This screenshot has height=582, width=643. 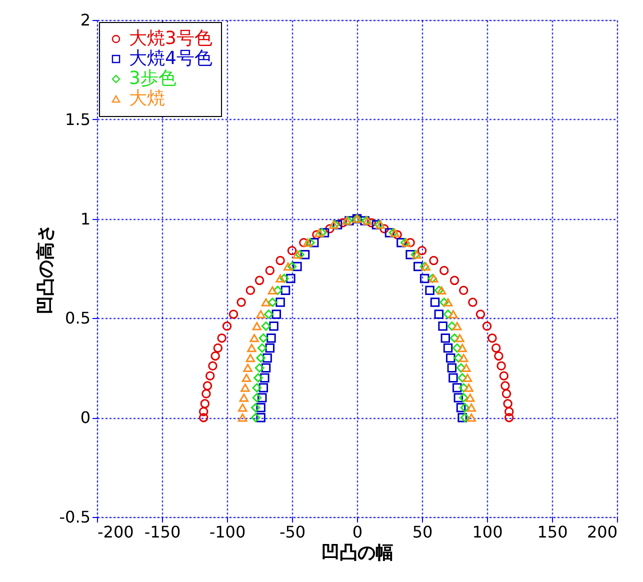 What do you see at coordinates (357, 532) in the screenshot?
I see `x-tick-label: 0` at bounding box center [357, 532].